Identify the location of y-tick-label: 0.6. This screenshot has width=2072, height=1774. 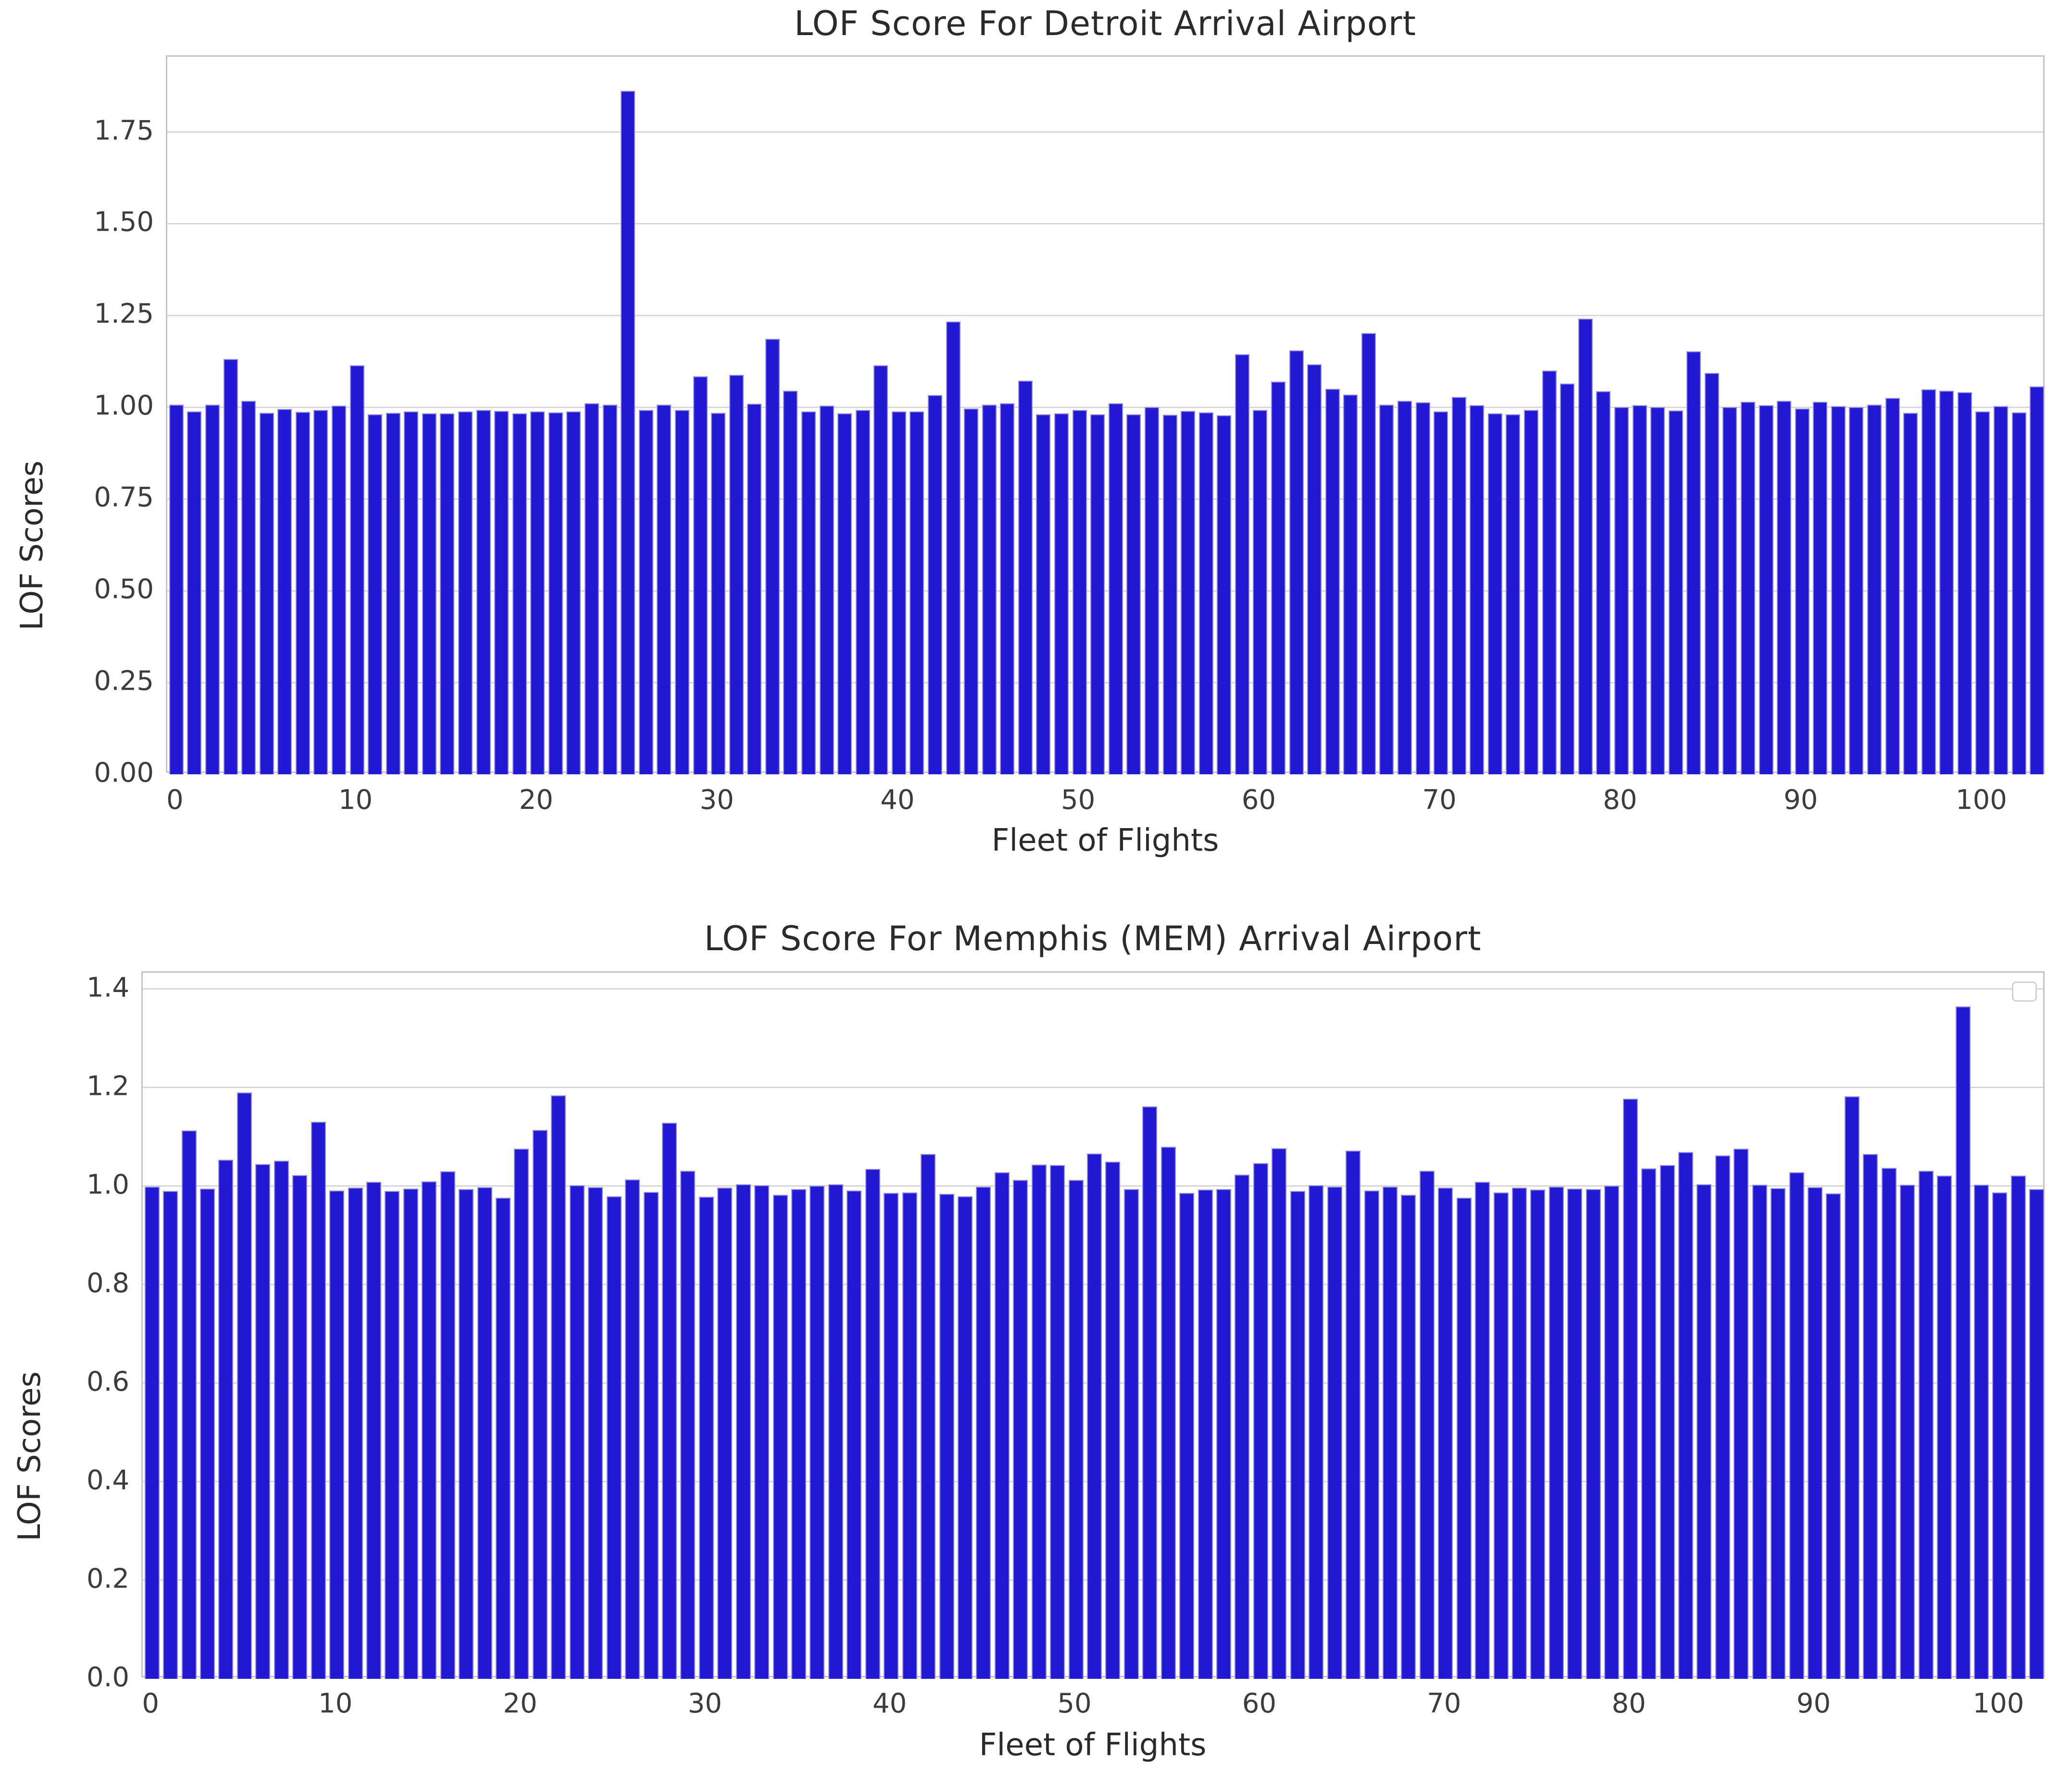
(107, 1382).